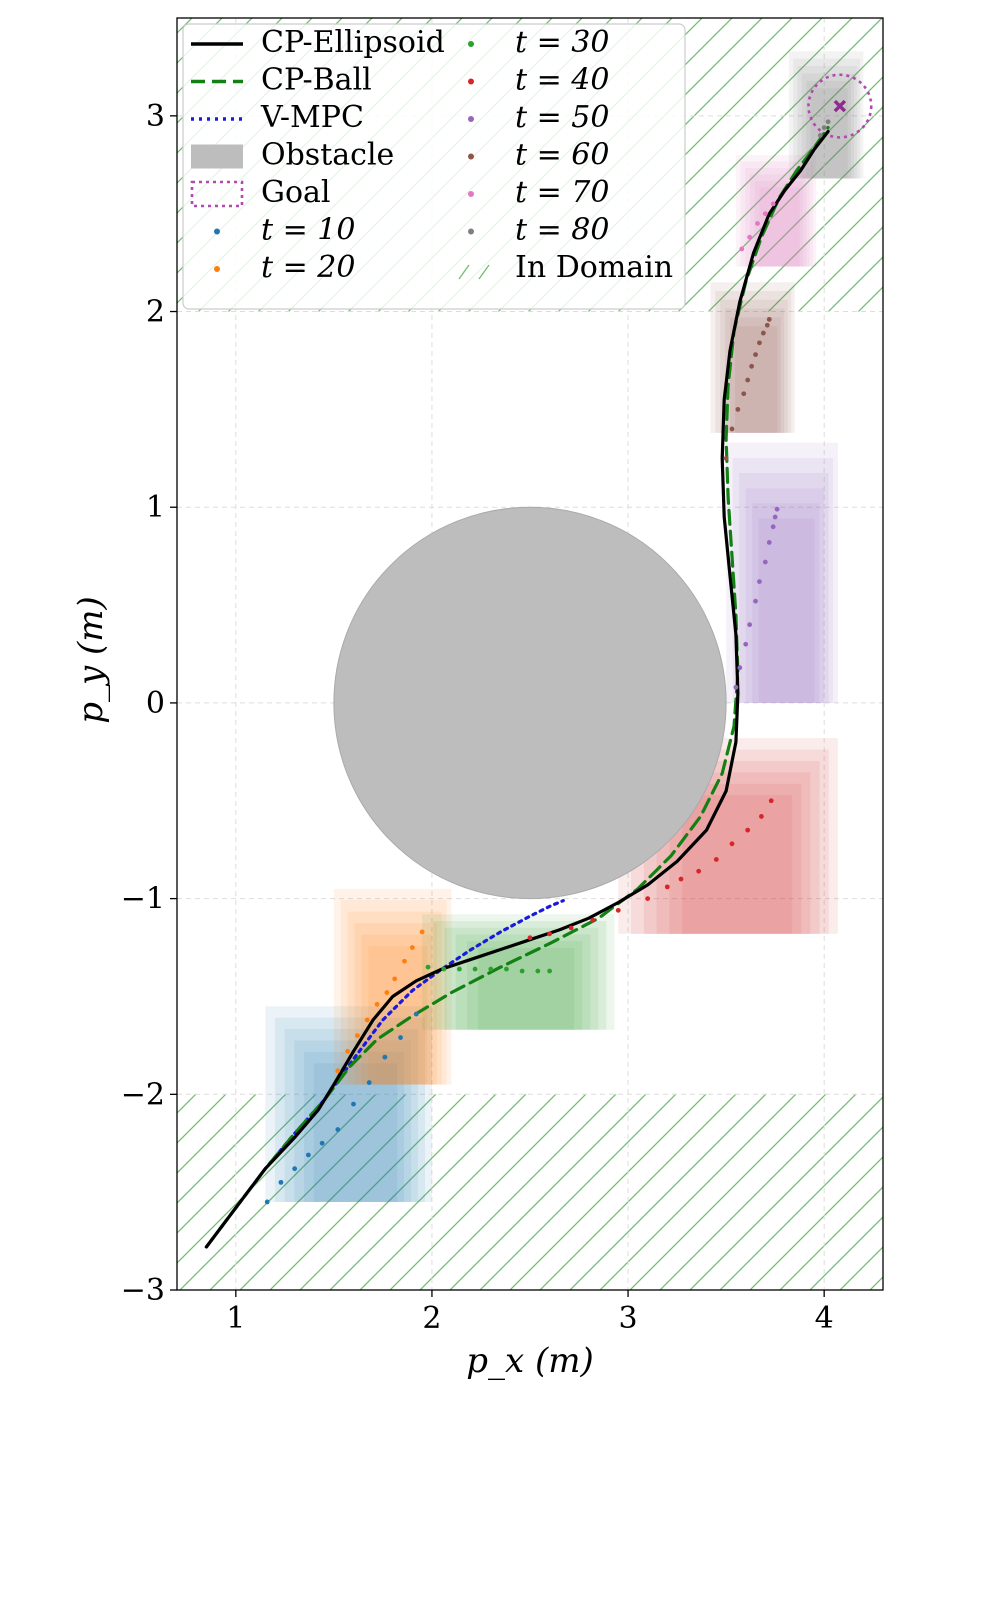  What do you see at coordinates (143, 899) in the screenshot?
I see `y-tick-label: −1` at bounding box center [143, 899].